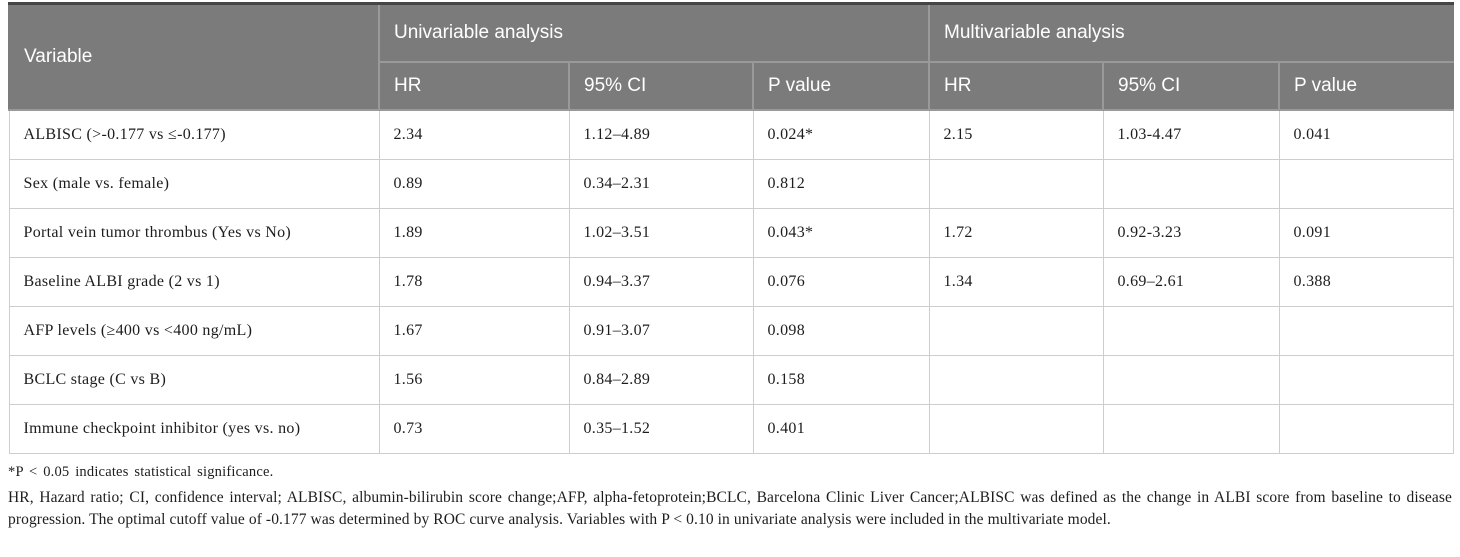  Describe the element at coordinates (474, 281) in the screenshot. I see `cell-uni-hr: 1.78` at that location.